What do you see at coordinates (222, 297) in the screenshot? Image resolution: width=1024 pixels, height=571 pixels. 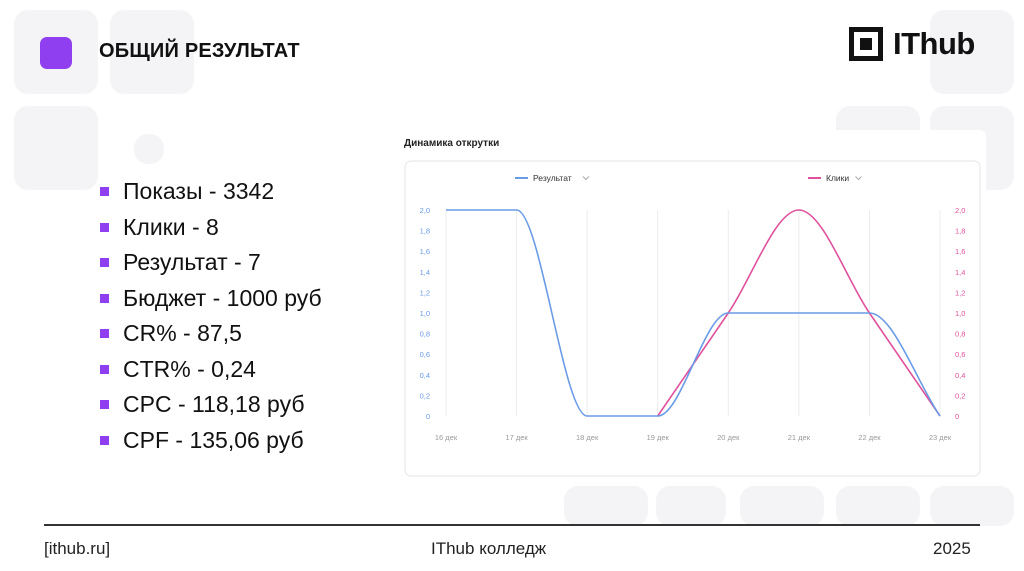 I see `stat-text: Бюджет - 1000 руб` at bounding box center [222, 297].